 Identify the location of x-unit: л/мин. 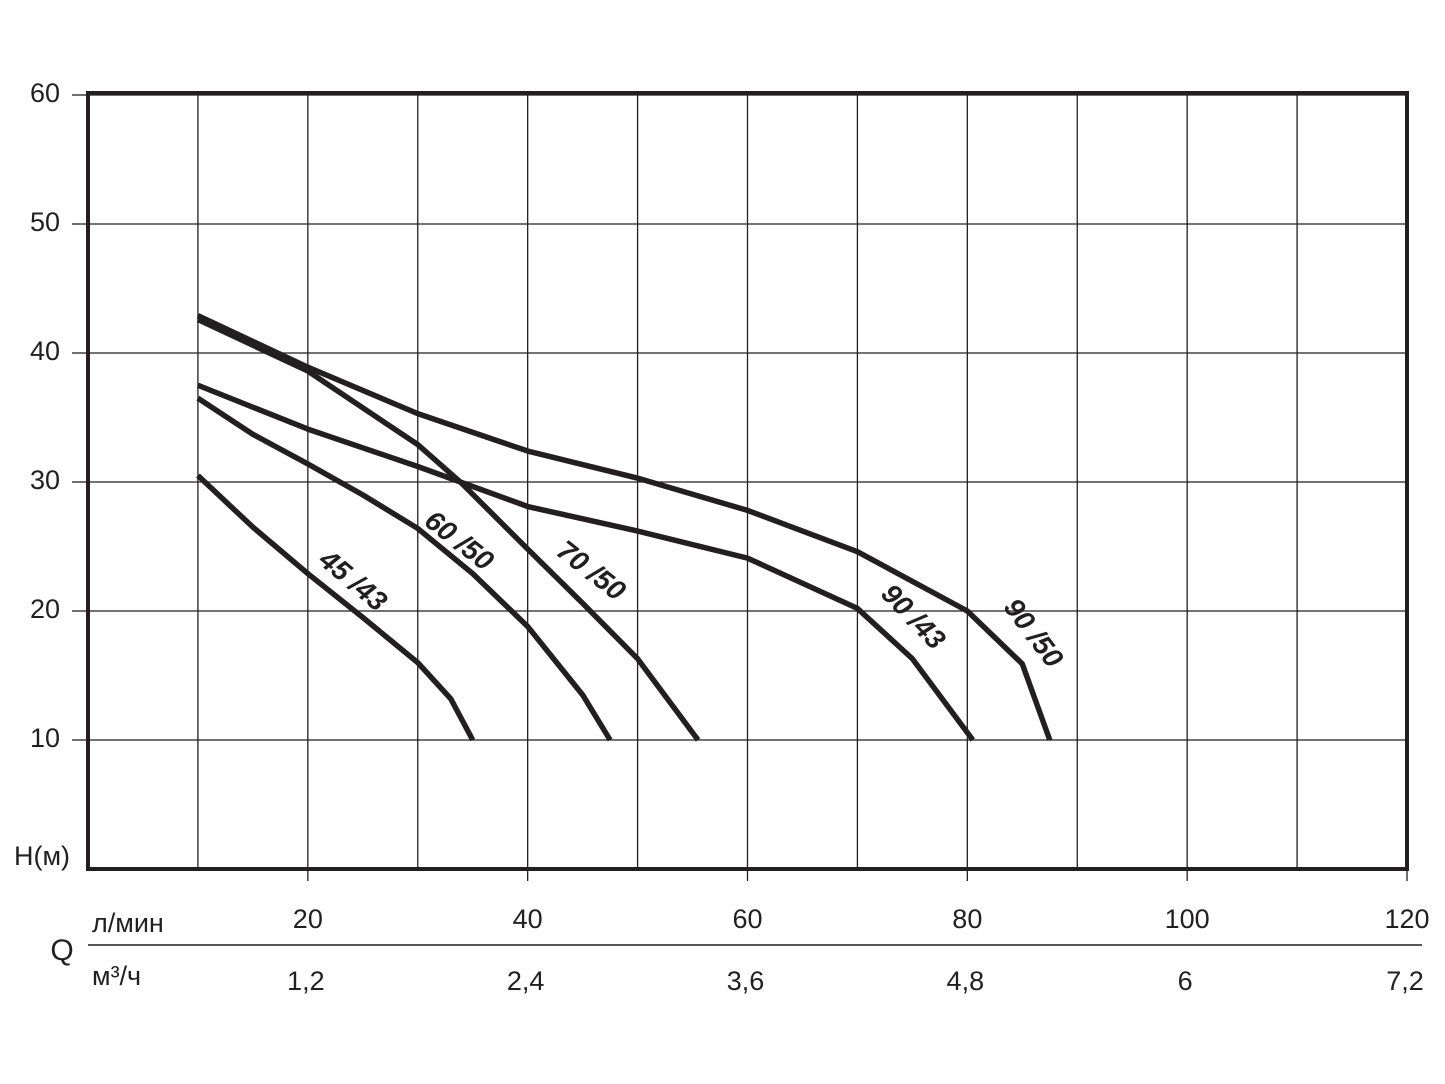
(128, 923).